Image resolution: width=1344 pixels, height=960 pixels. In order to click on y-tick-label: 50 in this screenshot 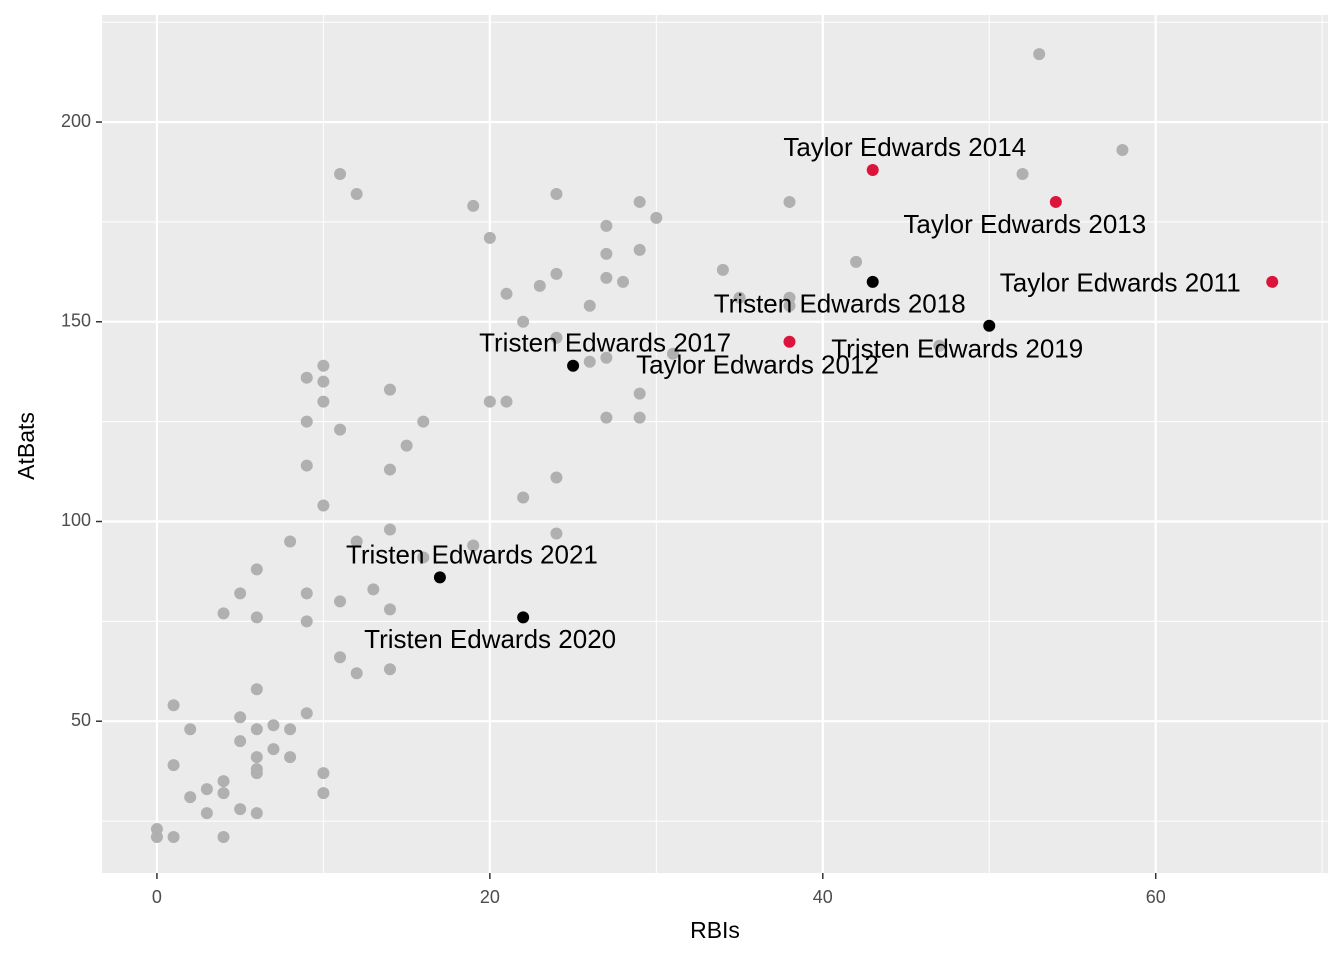, I will do `click(81, 720)`.